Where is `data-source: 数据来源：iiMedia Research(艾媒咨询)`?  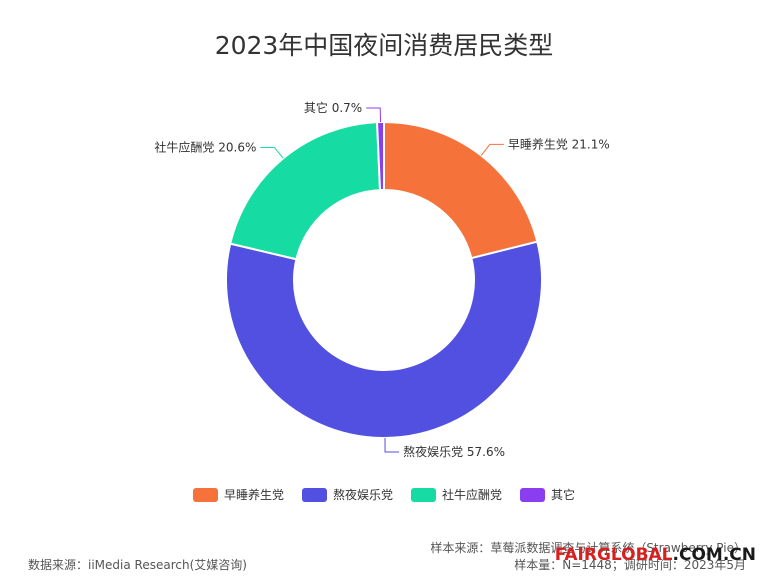
data-source: 数据来源：iiMedia Research(艾媒咨询) is located at coordinates (137, 565).